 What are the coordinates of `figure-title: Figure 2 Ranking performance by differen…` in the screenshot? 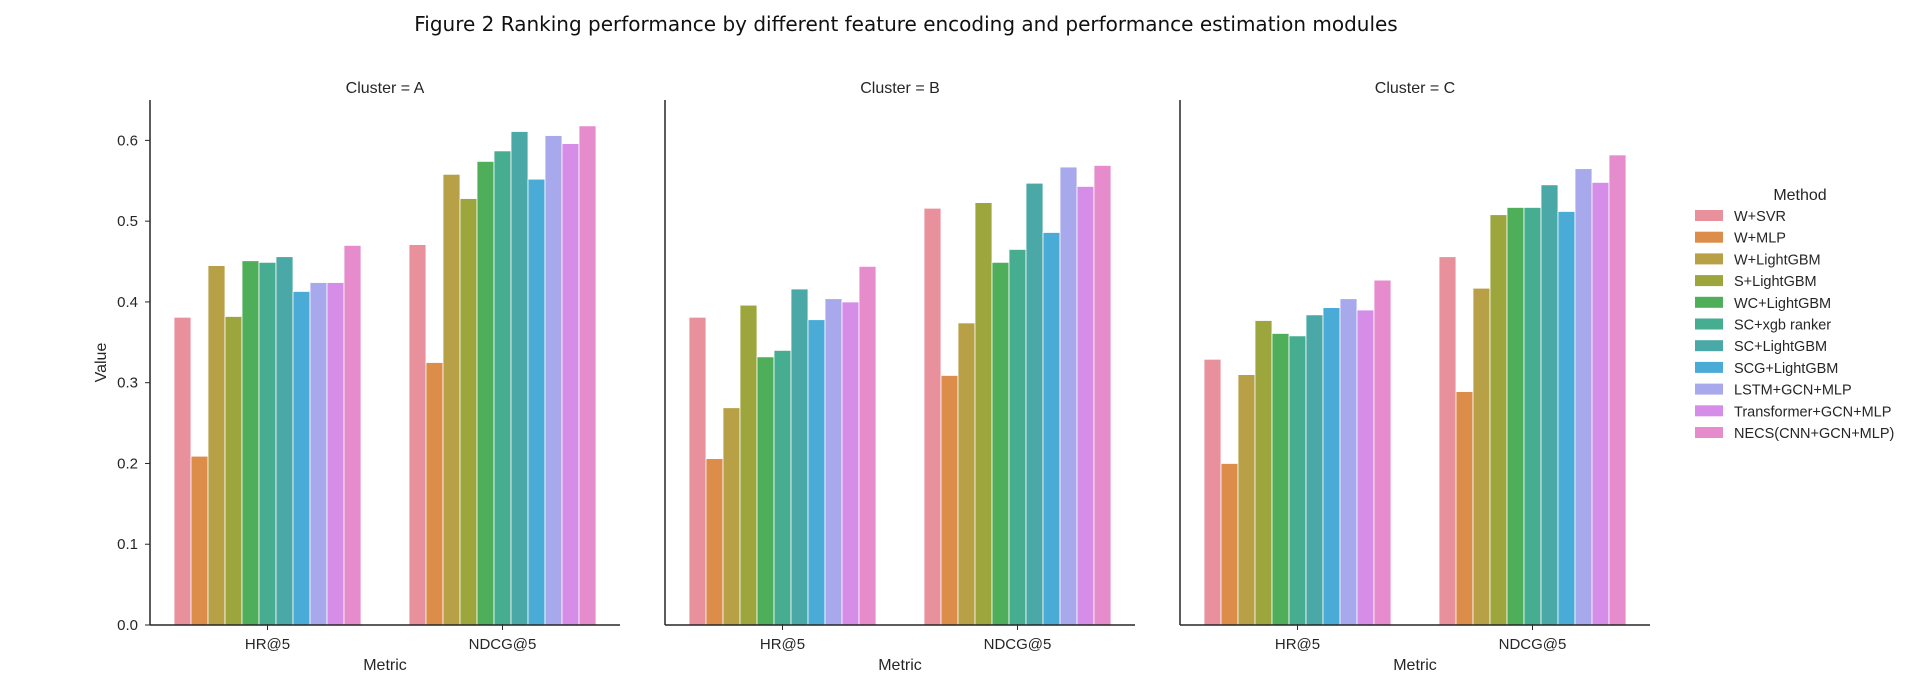 It's located at (906, 24).